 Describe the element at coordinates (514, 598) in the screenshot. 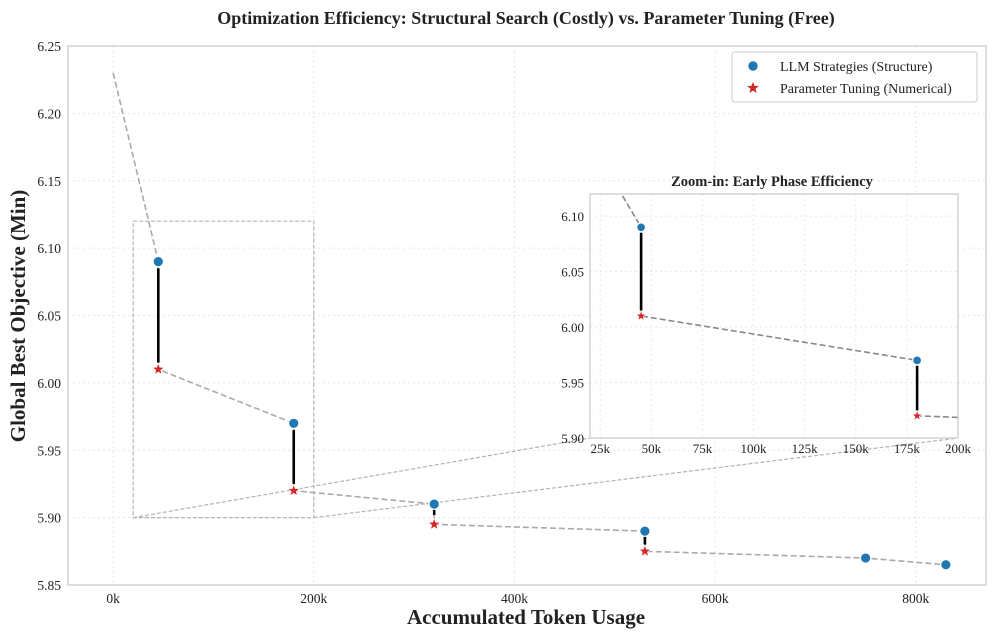

I see `x-tick-label: 400k` at that location.